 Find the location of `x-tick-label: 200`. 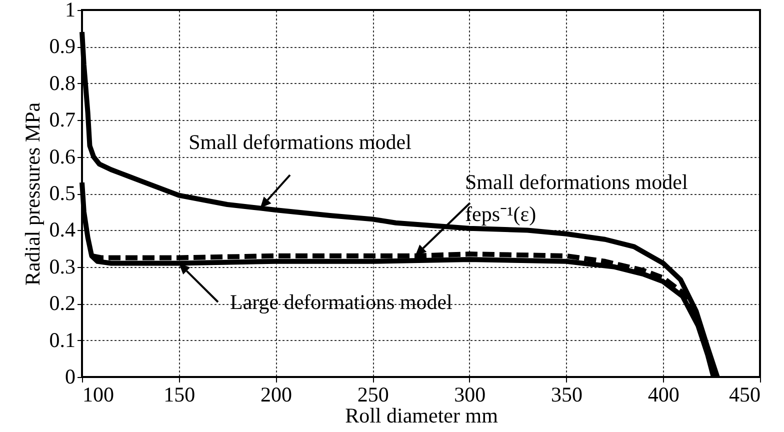

x-tick-label: 200 is located at coordinates (276, 394).